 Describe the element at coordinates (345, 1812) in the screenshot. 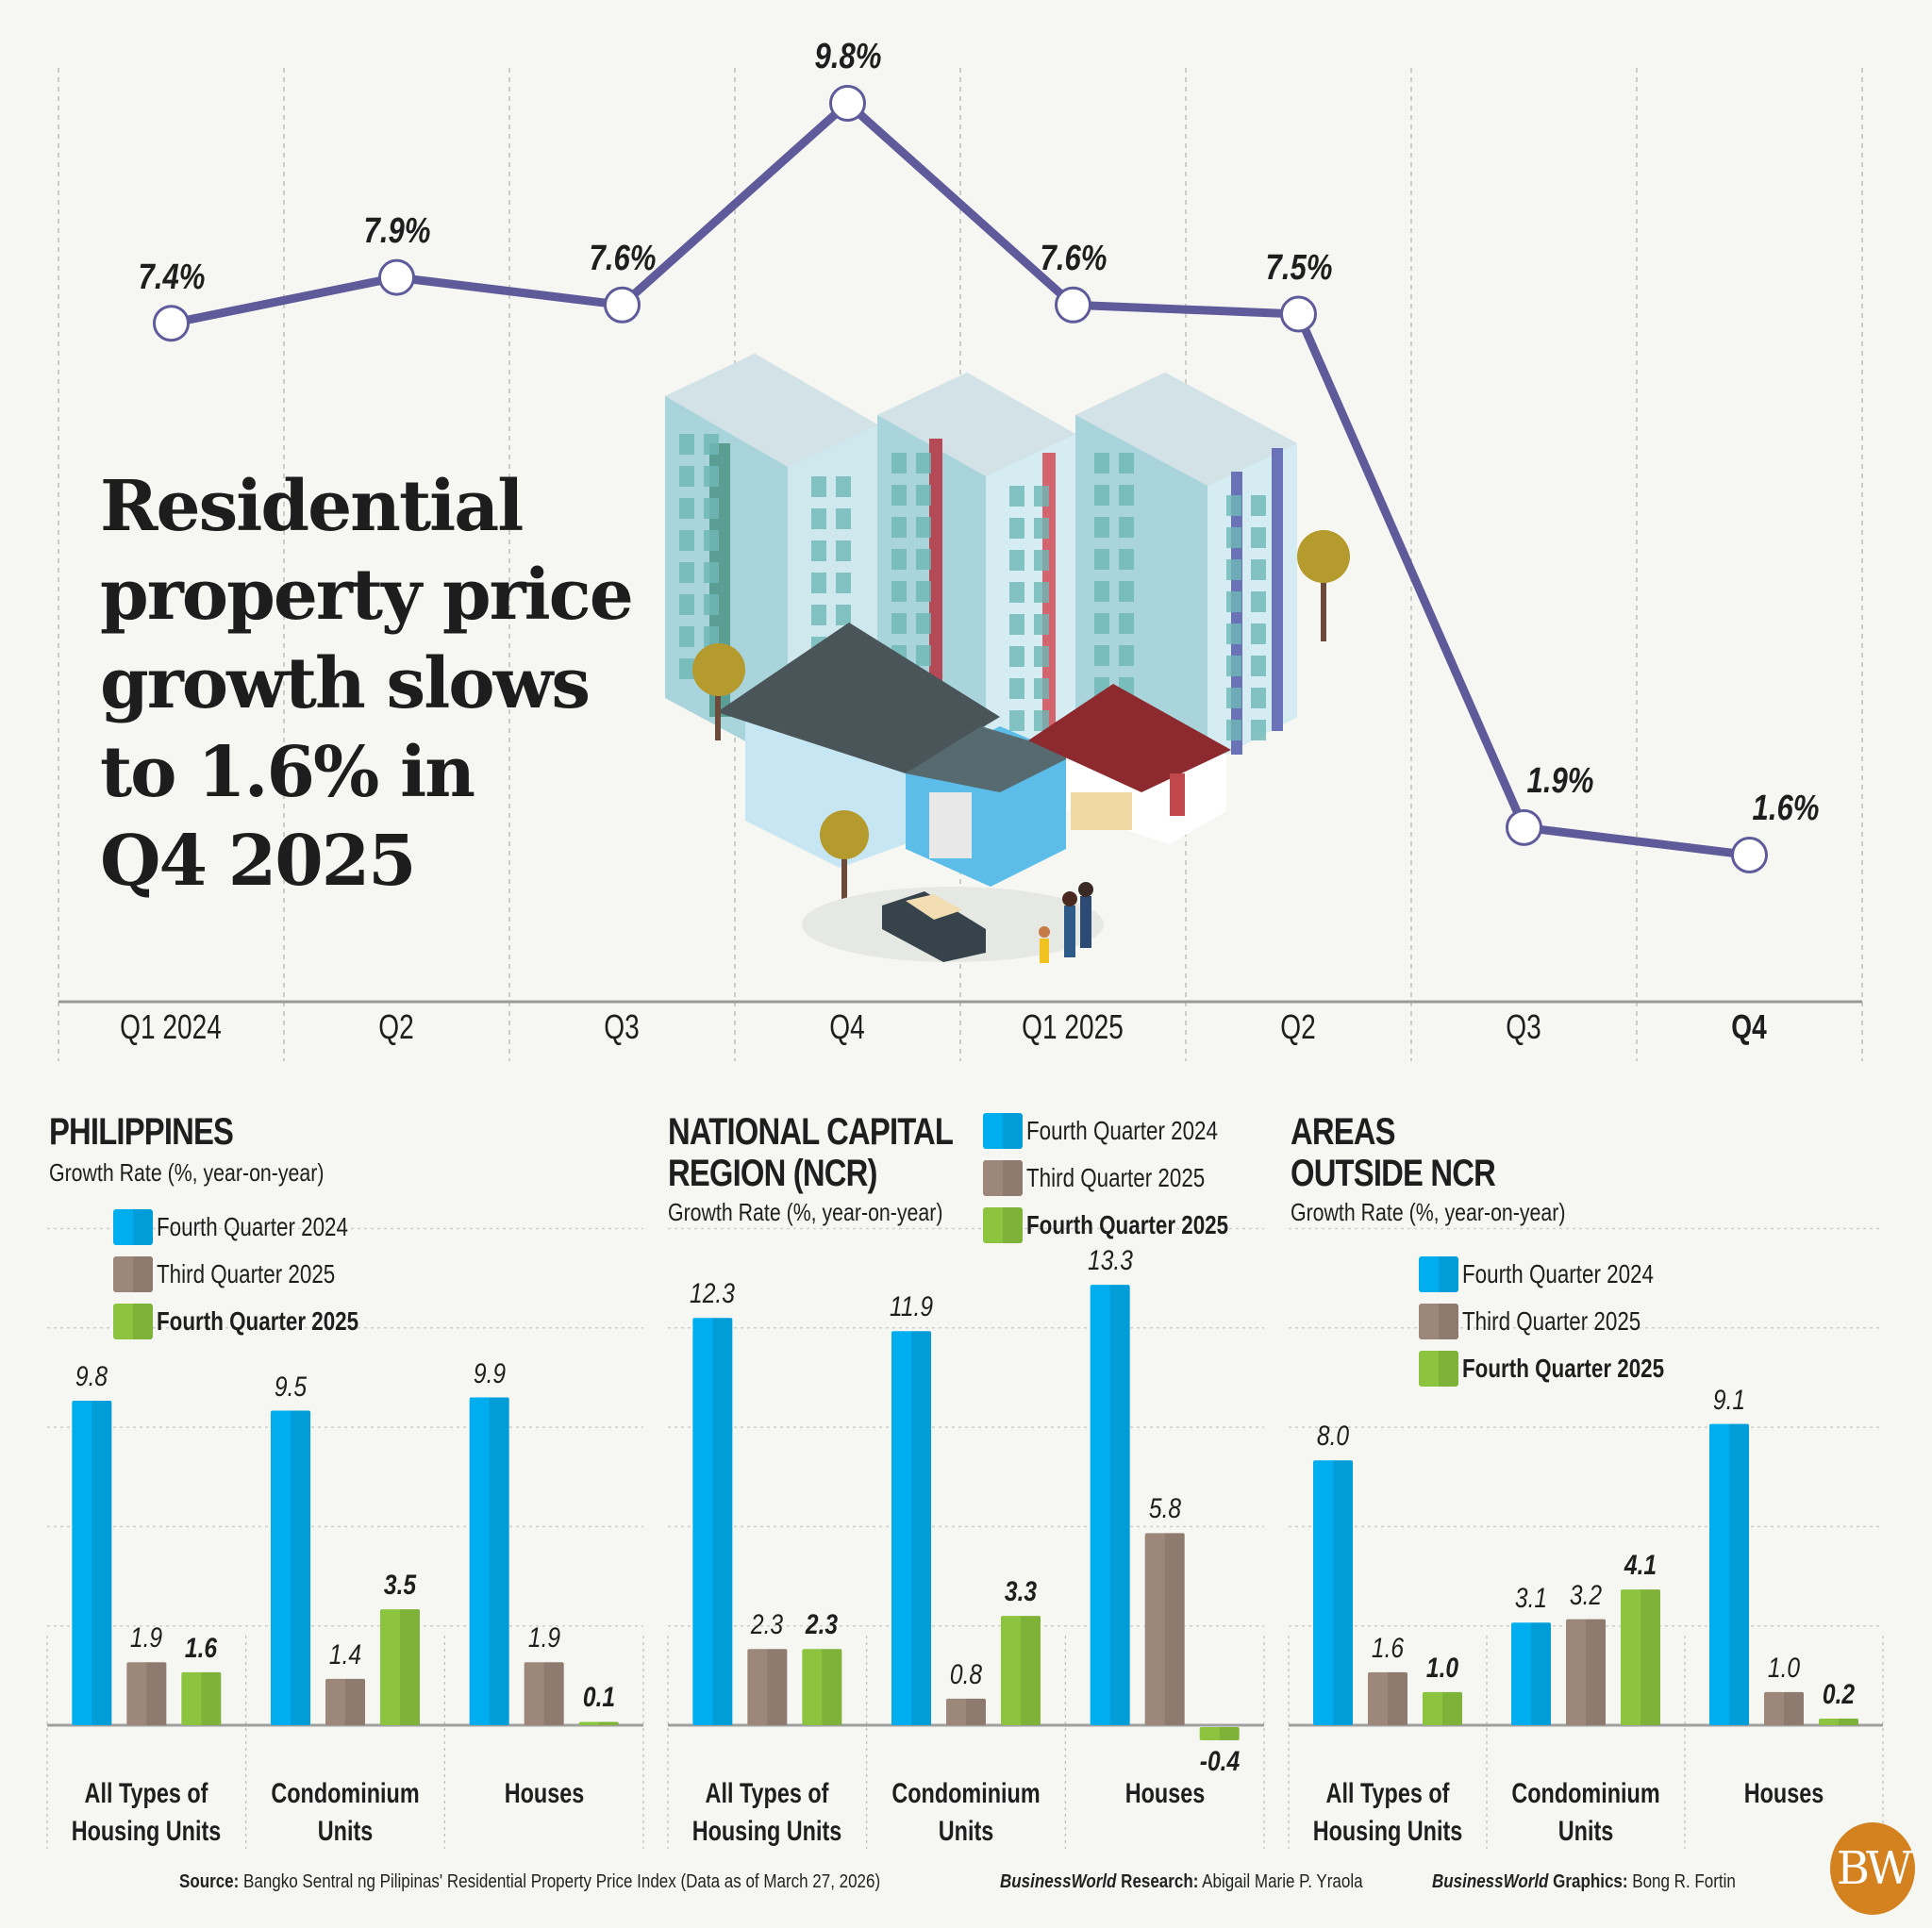

I see `category-label: Condominium Units` at that location.